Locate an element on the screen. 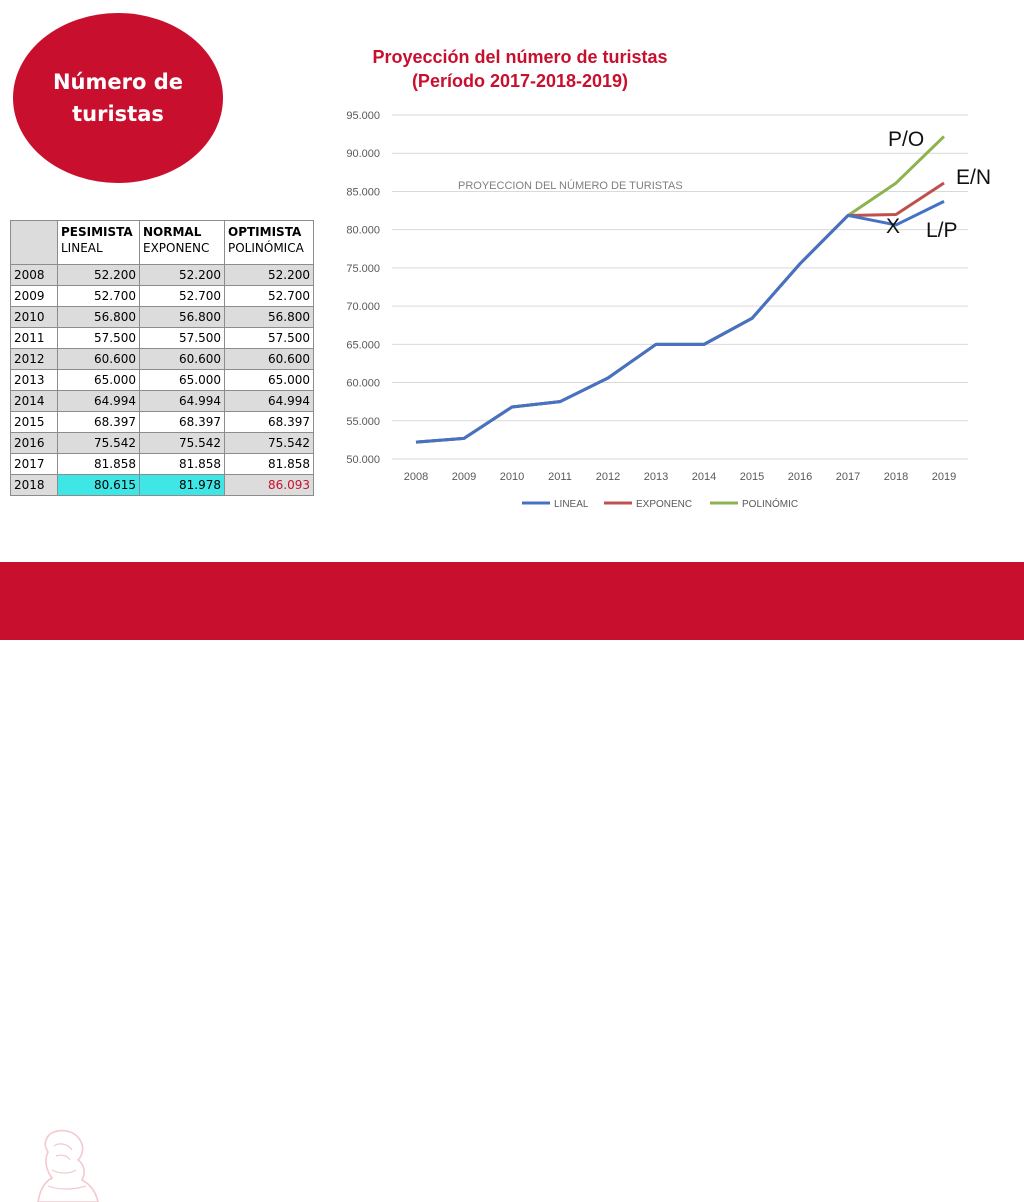  y-tick-label: 55.000 is located at coordinates (363, 422).